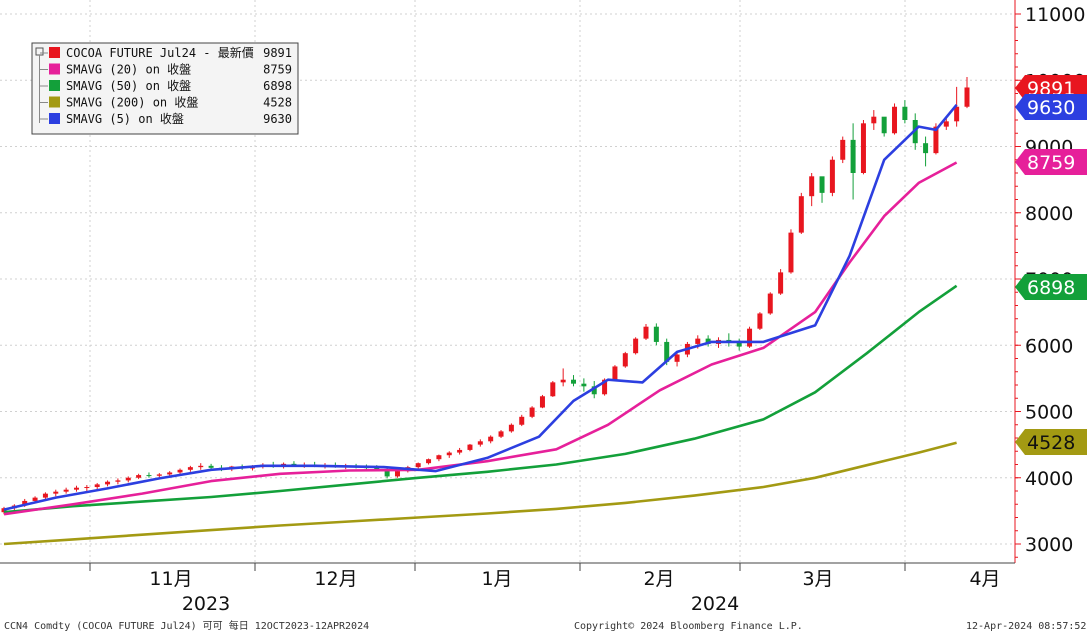 The height and width of the screenshot is (633, 1090). Describe the element at coordinates (277, 86) in the screenshot. I see `legend-value: 6898` at that location.